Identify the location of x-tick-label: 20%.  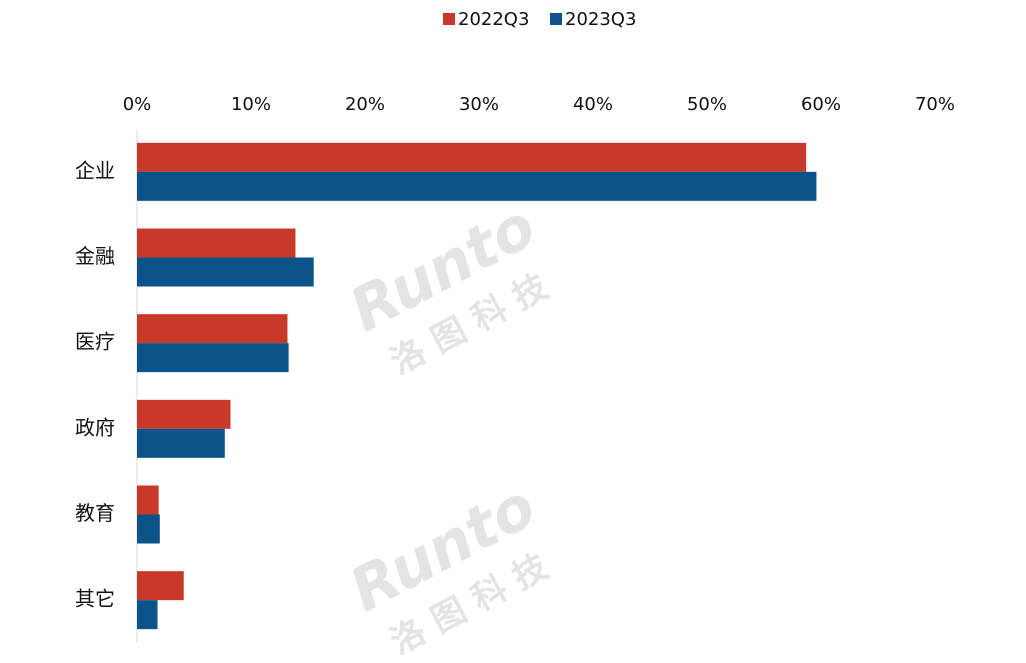
(365, 104).